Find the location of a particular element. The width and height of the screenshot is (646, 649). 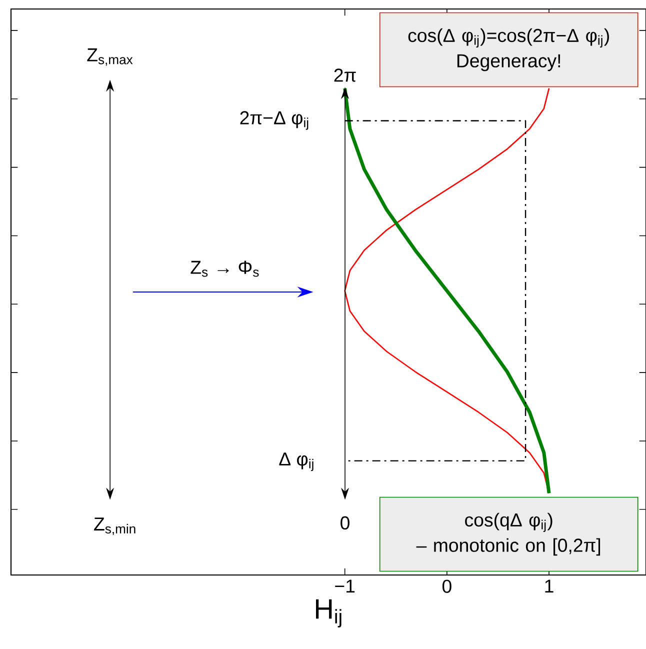

annotation: Z$_{s}$ → Φ$_{s}$ is located at coordinates (224, 268).